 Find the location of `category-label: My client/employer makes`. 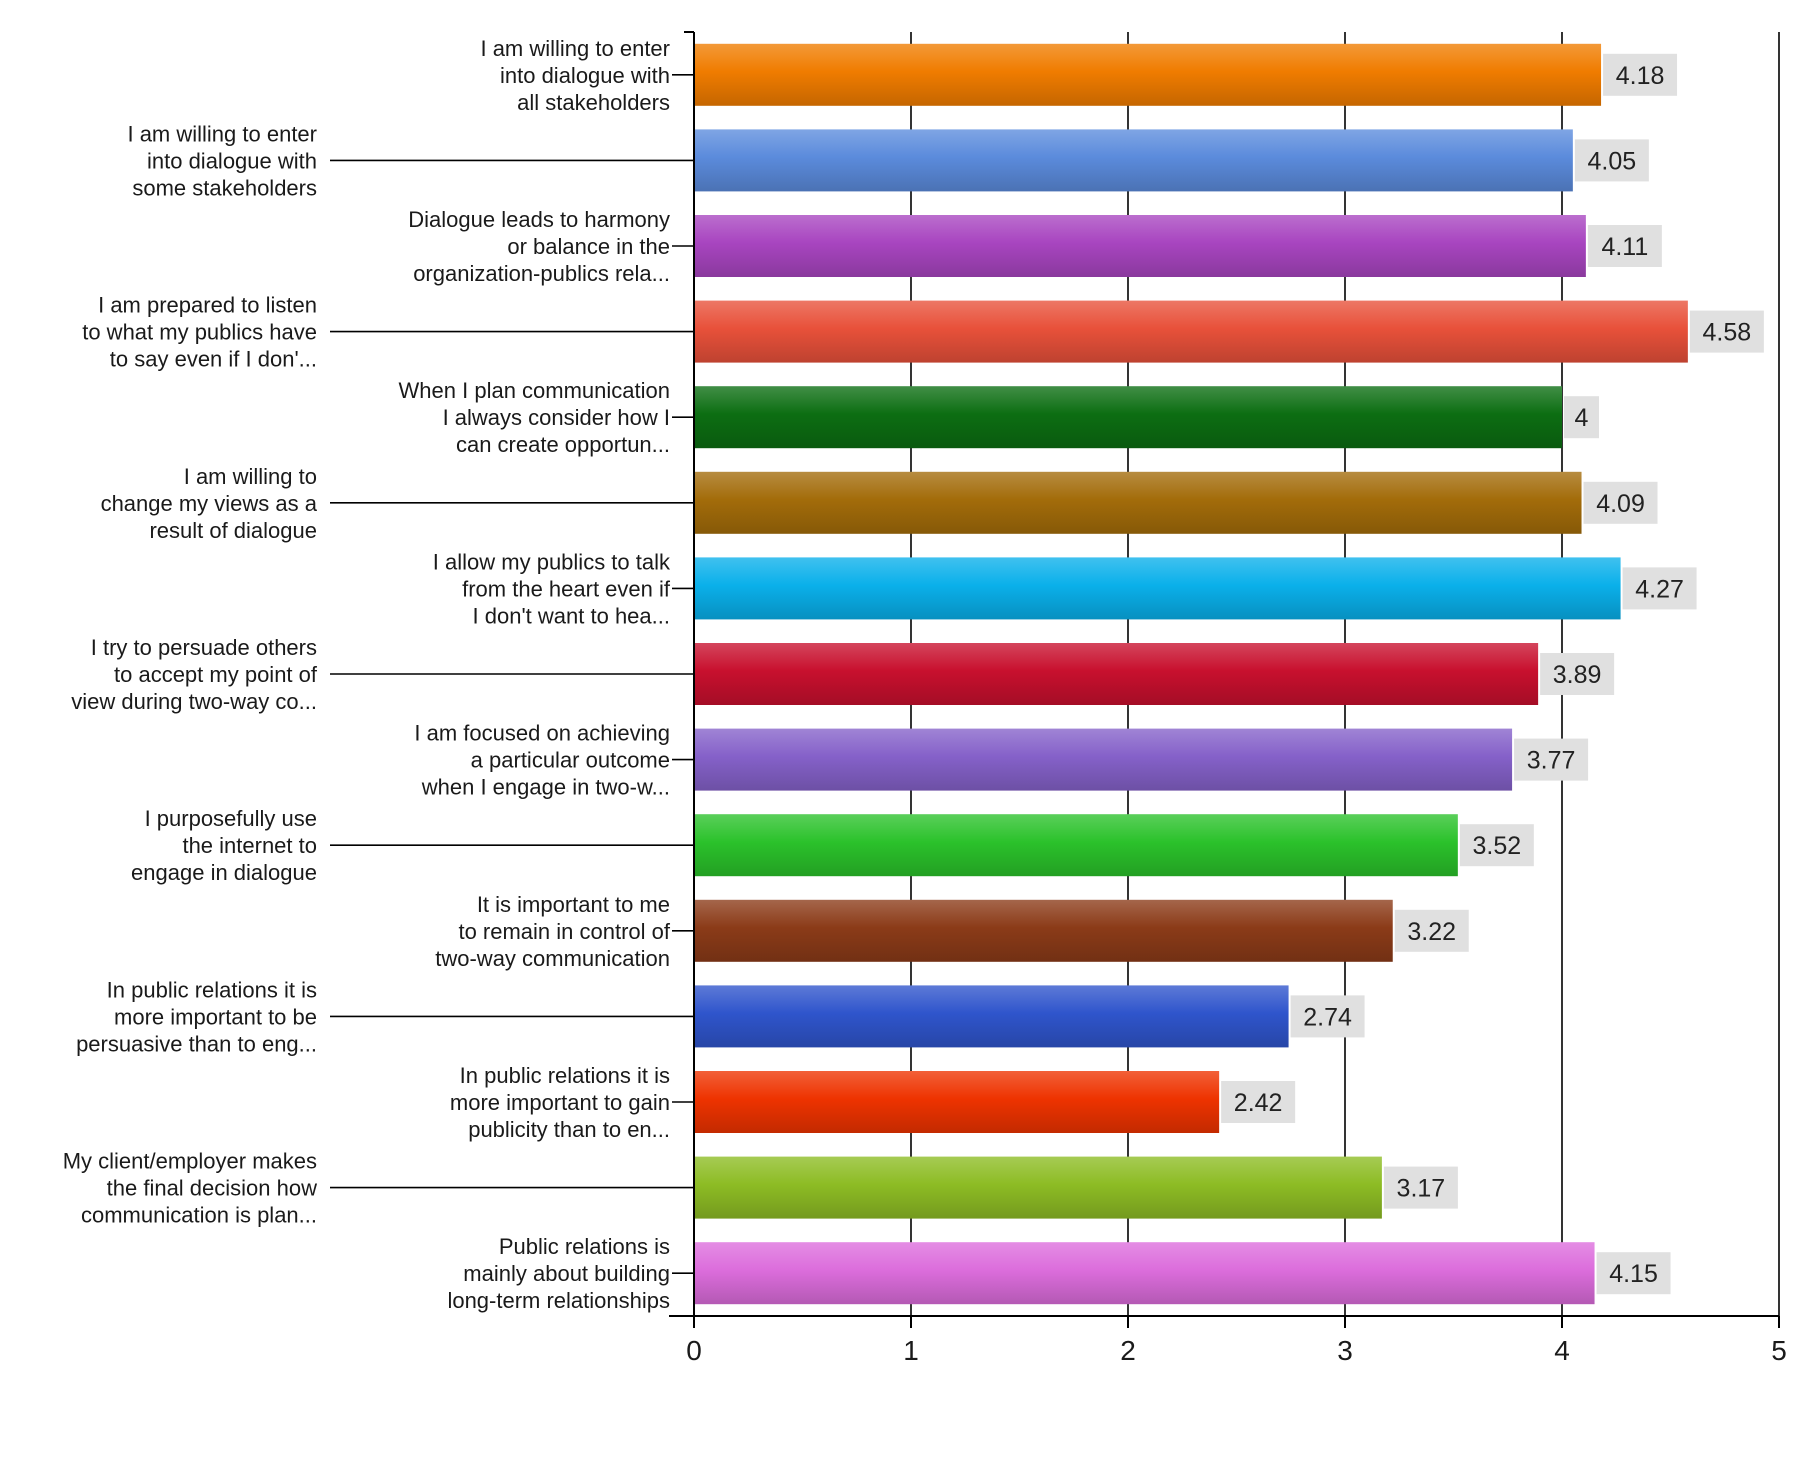

category-label: My client/employer makes is located at coordinates (190, 1161).